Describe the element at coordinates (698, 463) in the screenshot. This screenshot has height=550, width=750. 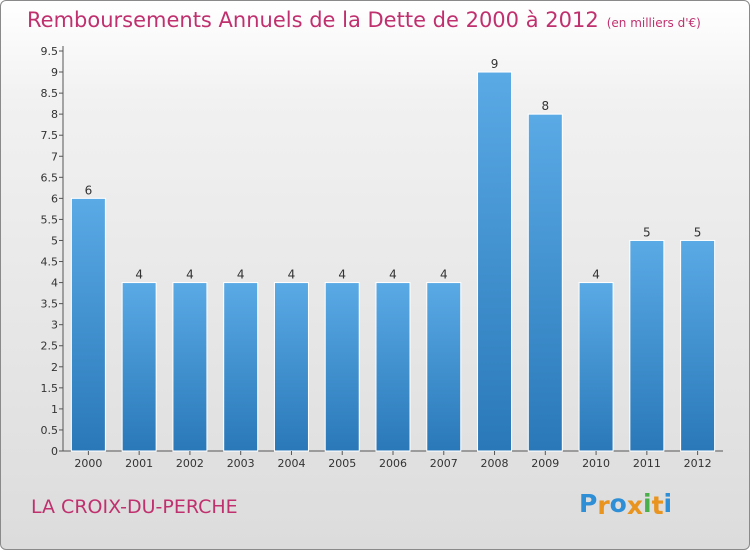
I see `x-tick-label: 2012` at that location.